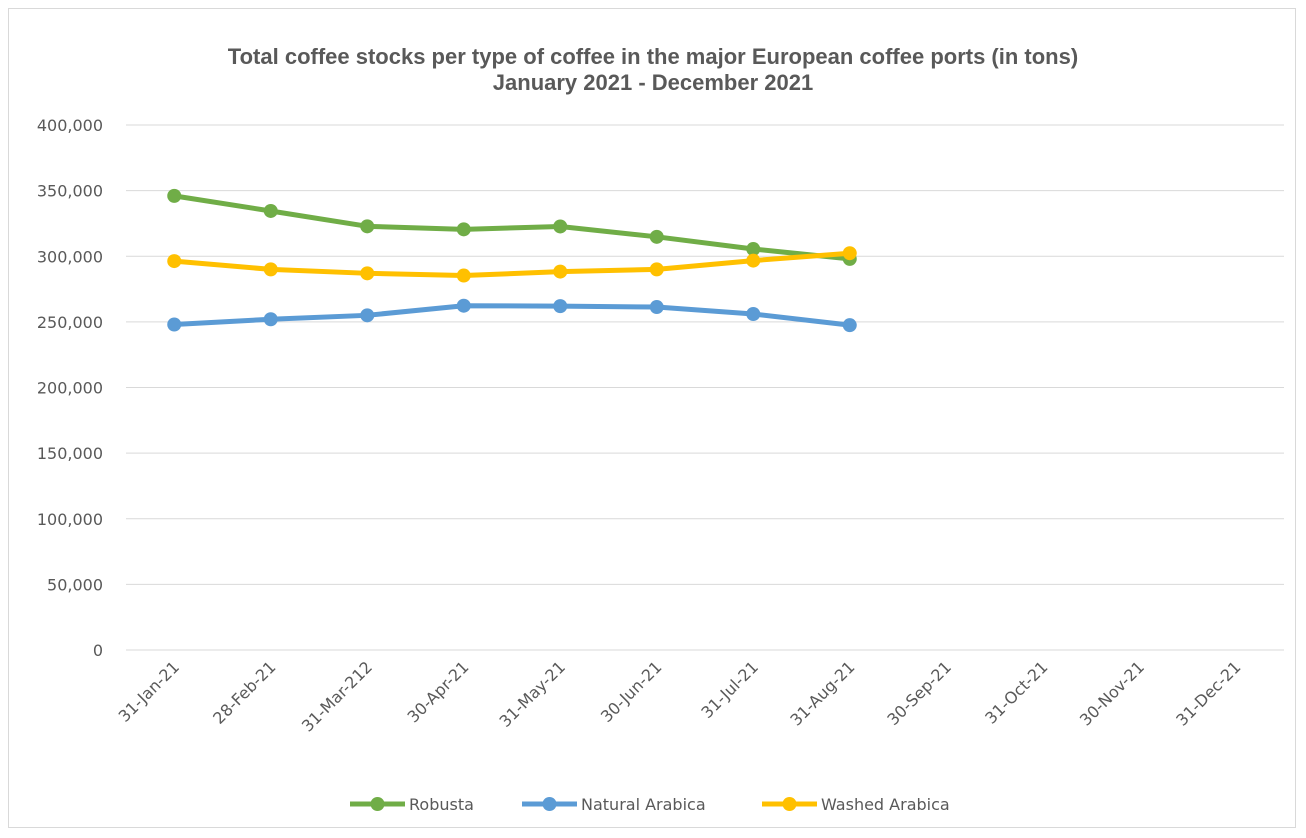 The width and height of the screenshot is (1306, 838). I want to click on y-tick-label: 350,000, so click(70, 191).